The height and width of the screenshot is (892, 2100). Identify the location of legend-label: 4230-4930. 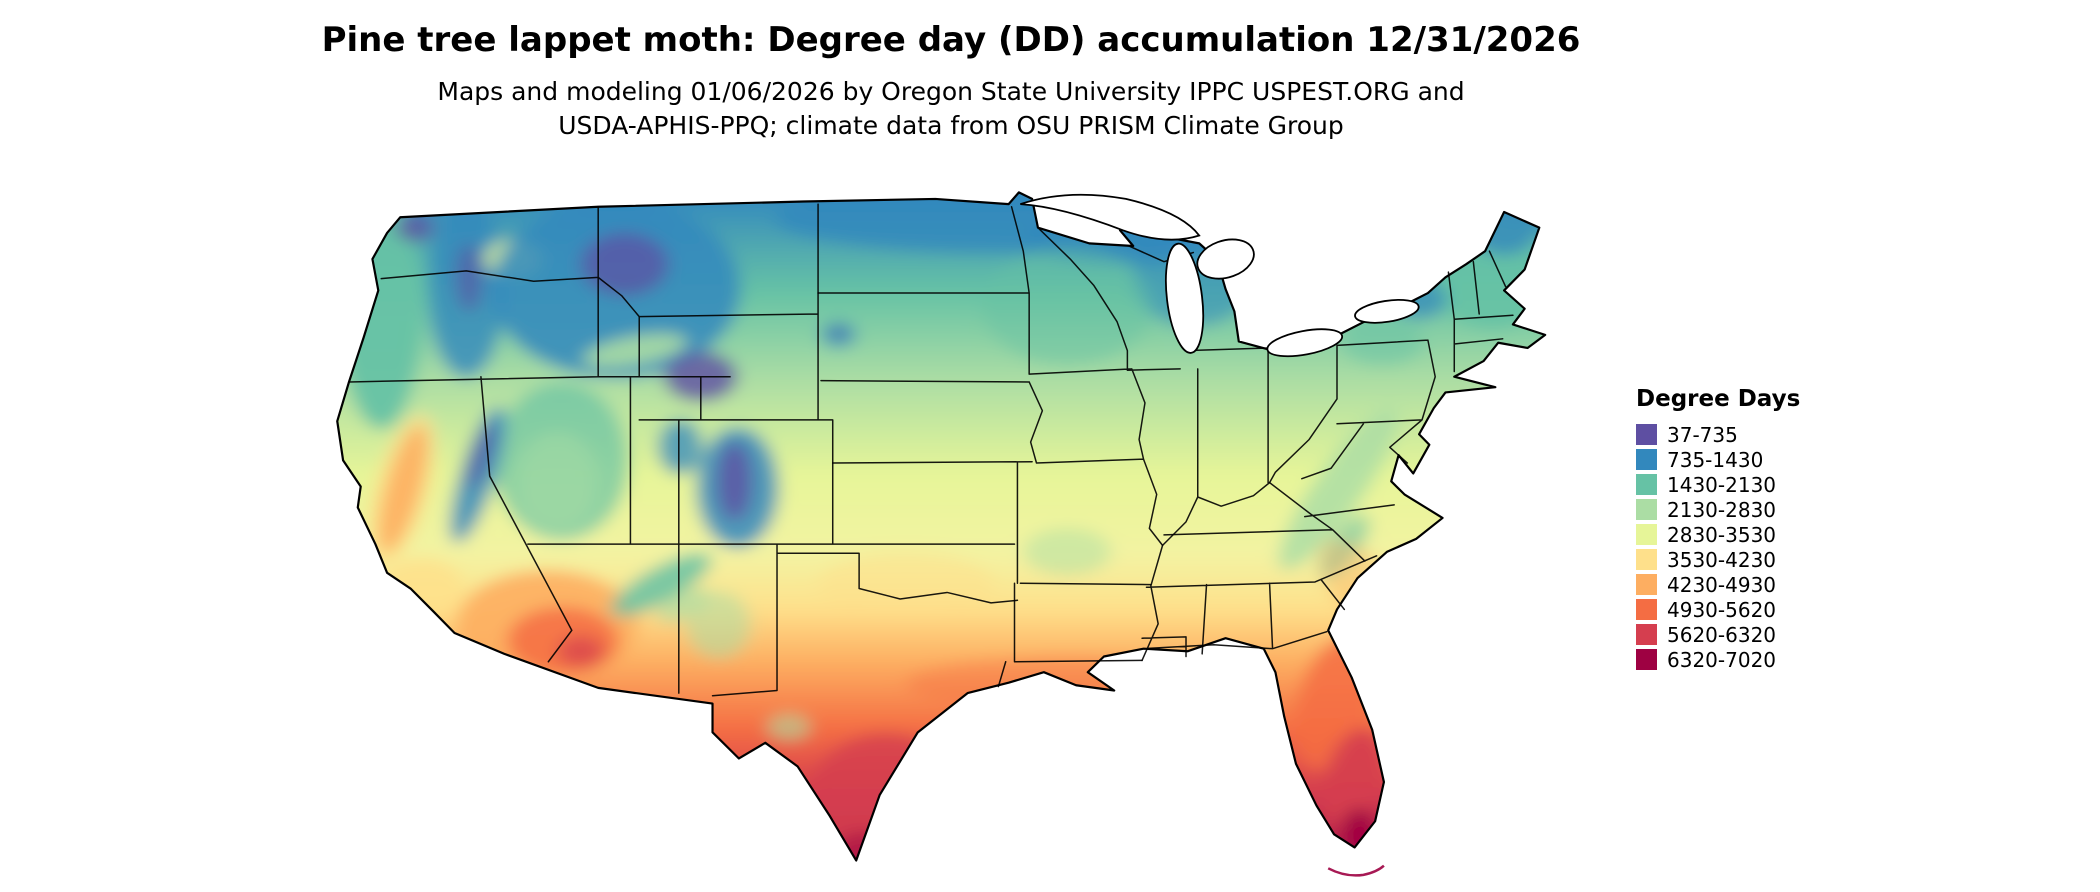
(1722, 584).